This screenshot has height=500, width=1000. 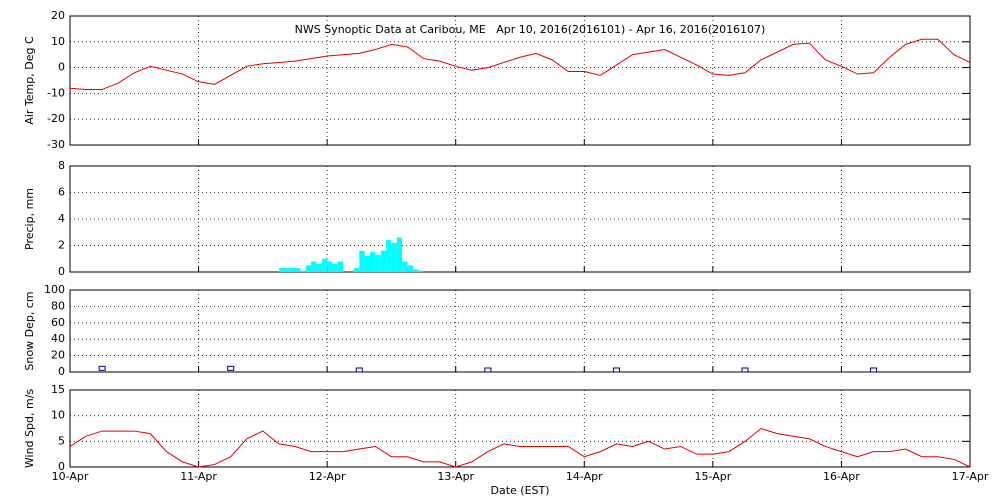 What do you see at coordinates (54, 289) in the screenshot?
I see `y-tick-label: 100` at bounding box center [54, 289].